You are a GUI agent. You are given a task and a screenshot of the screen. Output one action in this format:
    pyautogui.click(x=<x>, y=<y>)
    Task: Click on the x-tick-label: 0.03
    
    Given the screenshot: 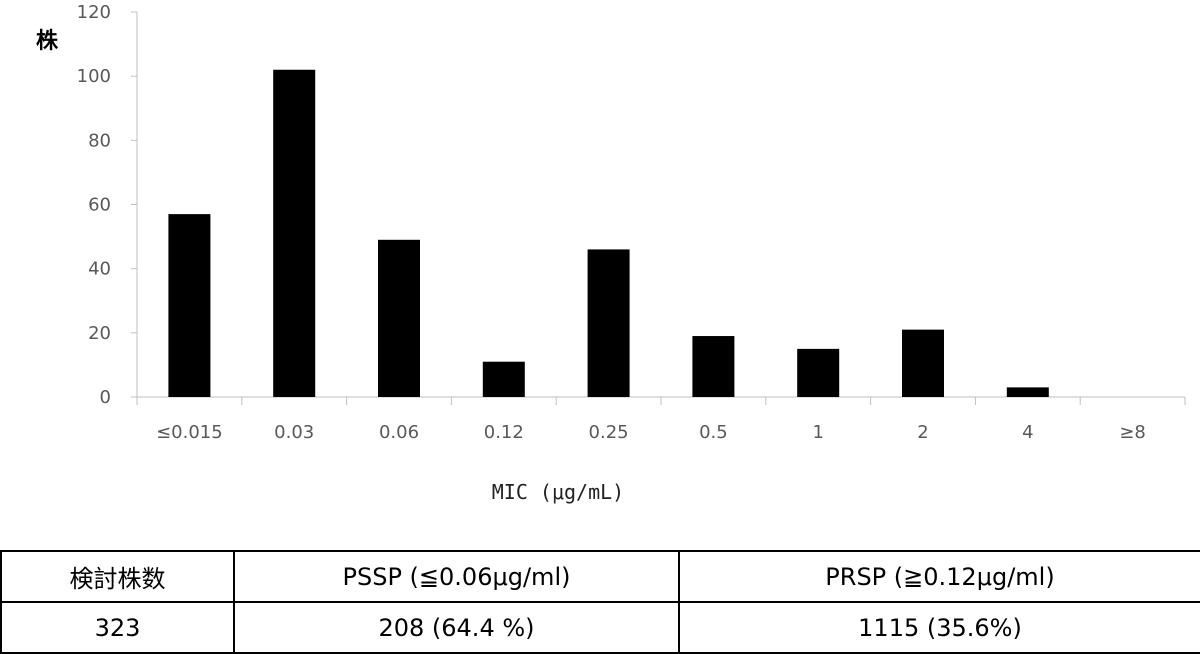 What is the action you would take?
    pyautogui.click(x=294, y=432)
    